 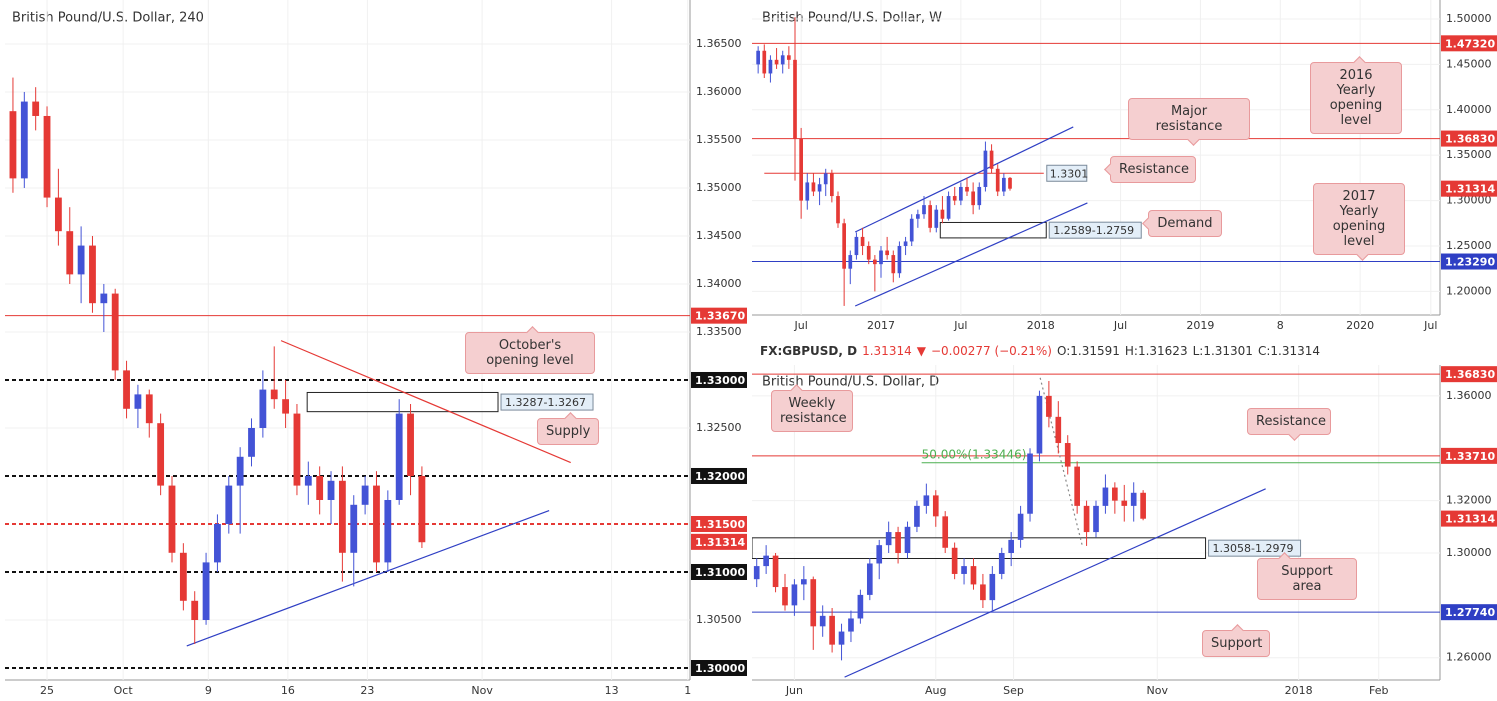 I want to click on x-tick-label: 1, so click(x=687, y=690).